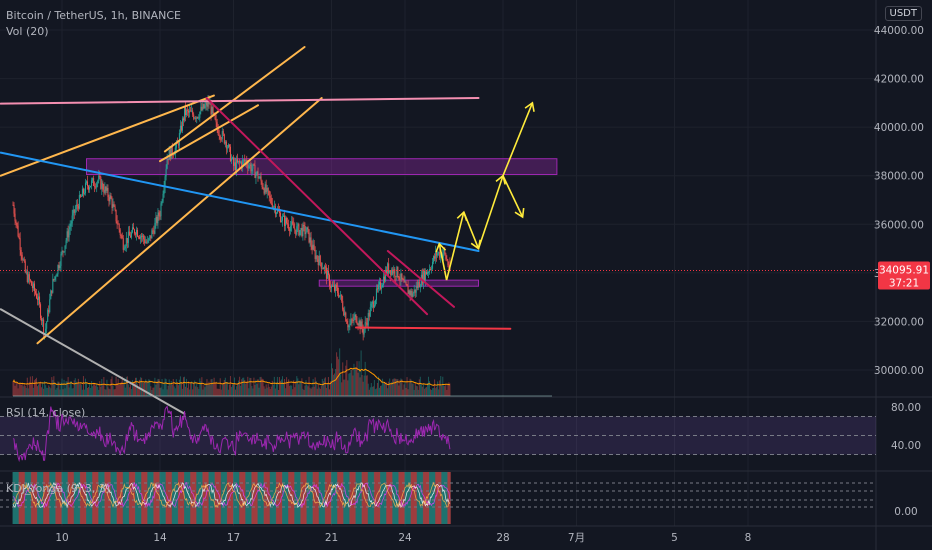  What do you see at coordinates (405, 538) in the screenshot?
I see `time-tick-label: 24` at bounding box center [405, 538].